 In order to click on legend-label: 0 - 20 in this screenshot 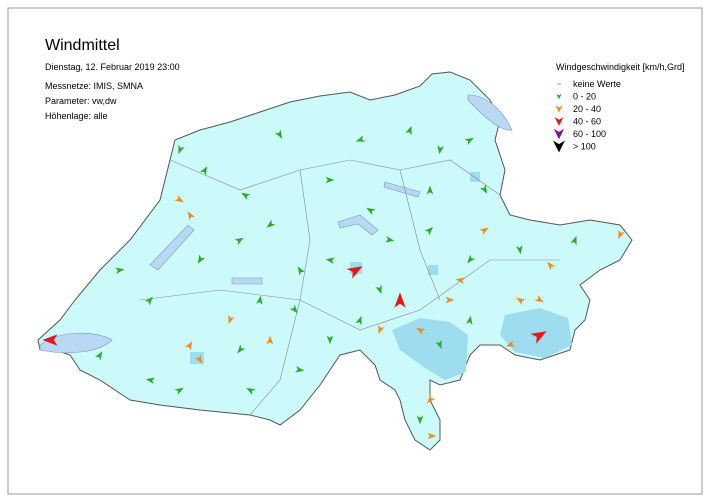, I will do `click(584, 97)`.